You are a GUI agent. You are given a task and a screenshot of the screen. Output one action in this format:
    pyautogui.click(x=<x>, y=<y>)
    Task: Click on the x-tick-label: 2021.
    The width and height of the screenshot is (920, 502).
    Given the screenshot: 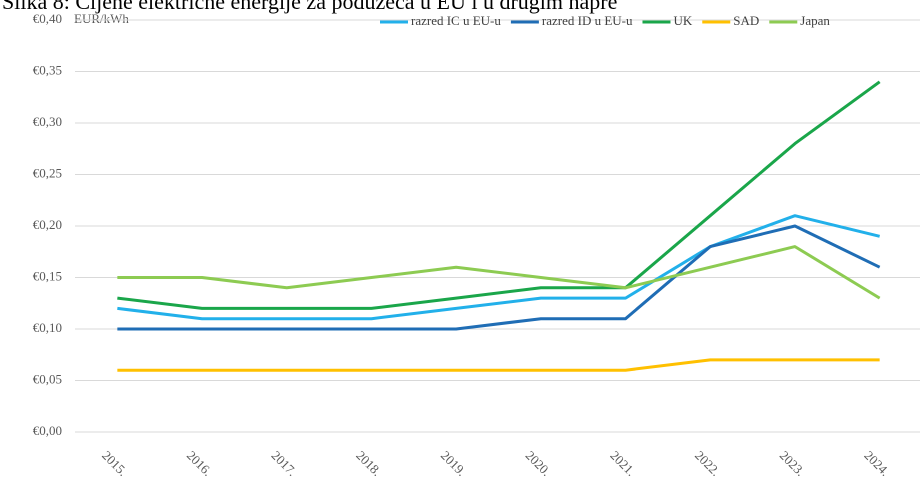 What is the action you would take?
    pyautogui.click(x=622, y=463)
    